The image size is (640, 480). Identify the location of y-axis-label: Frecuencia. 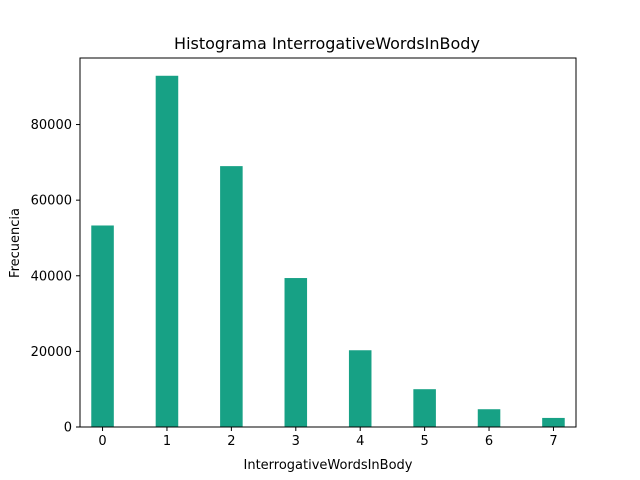
(15, 243).